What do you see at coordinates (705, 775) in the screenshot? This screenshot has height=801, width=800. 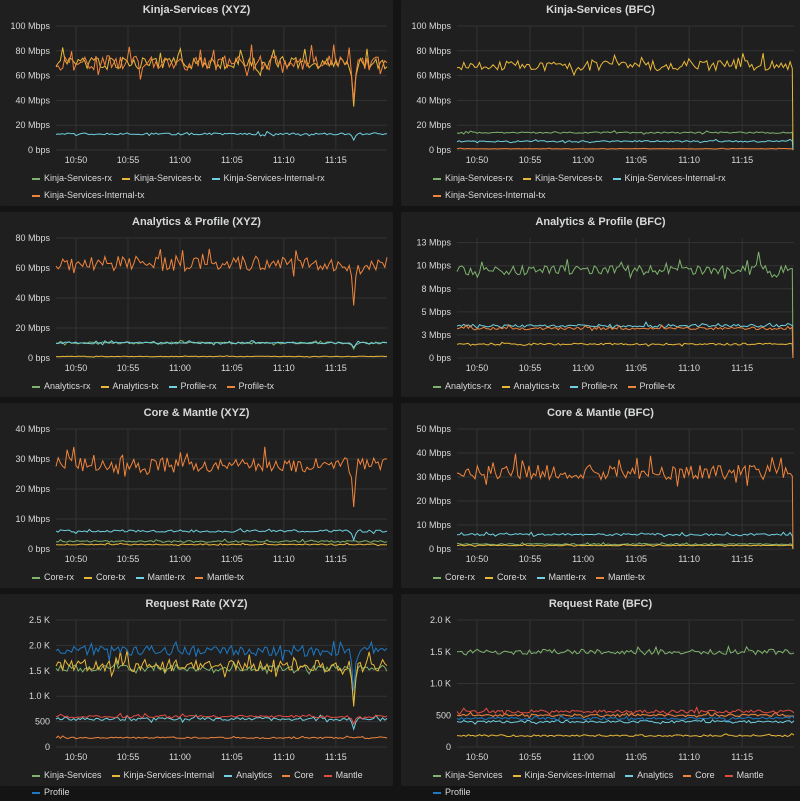 I see `legend-label: Core` at bounding box center [705, 775].